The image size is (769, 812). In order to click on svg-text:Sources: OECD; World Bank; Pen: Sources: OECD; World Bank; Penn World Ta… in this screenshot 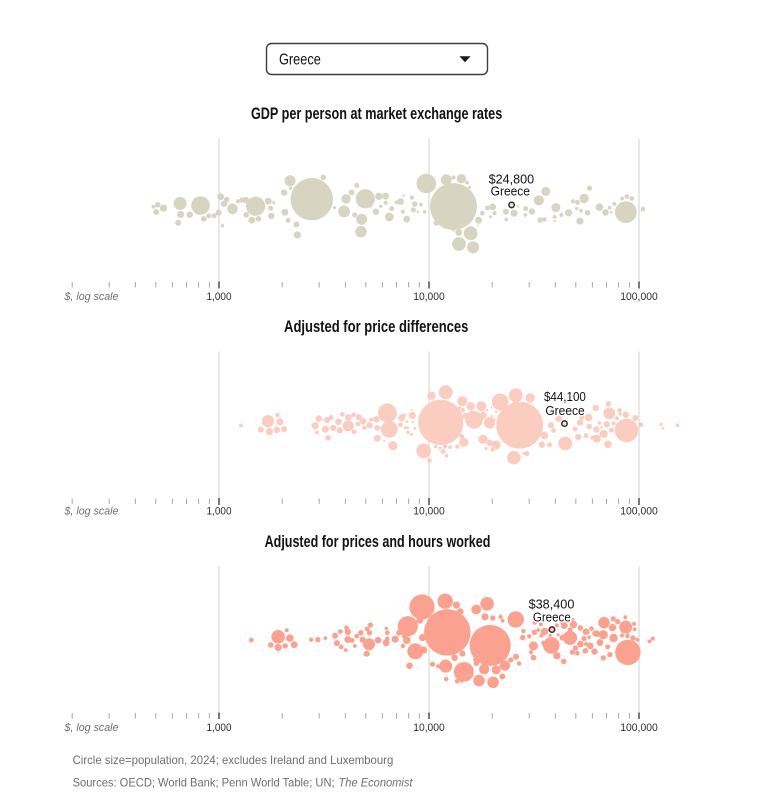, I will do `click(204, 783)`.